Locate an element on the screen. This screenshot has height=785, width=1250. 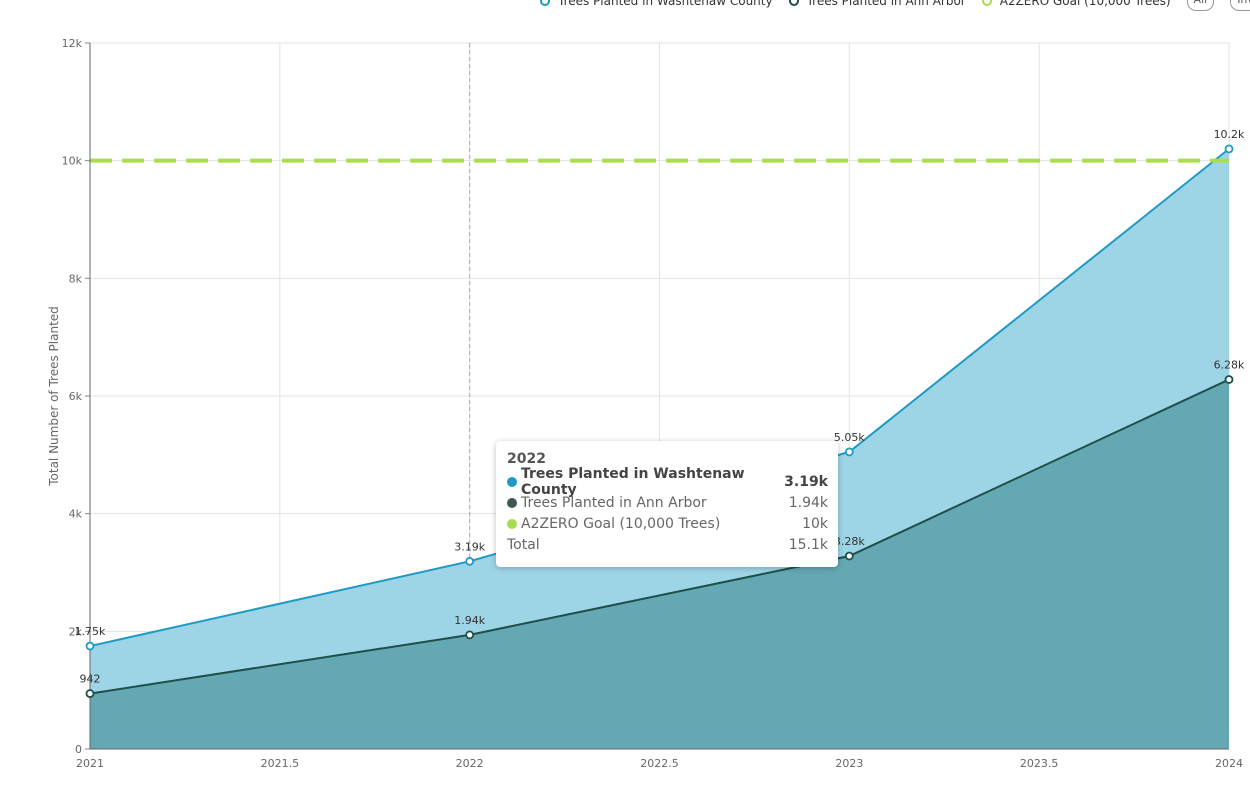
tooltip-value-goal: 10k is located at coordinates (815, 523).